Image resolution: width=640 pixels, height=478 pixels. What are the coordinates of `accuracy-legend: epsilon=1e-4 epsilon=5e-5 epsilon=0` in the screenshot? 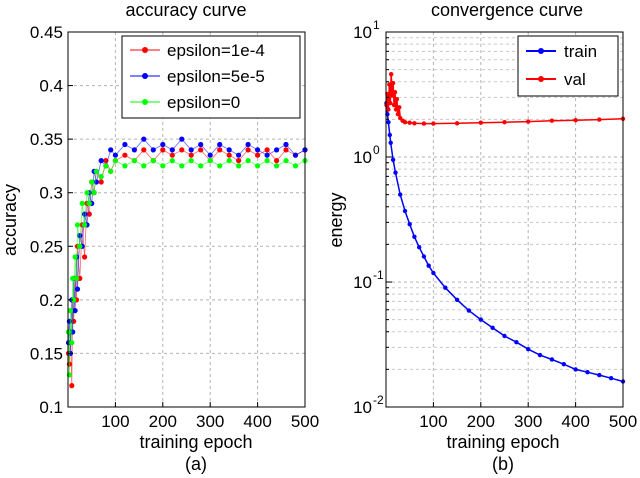 It's located at (211, 77).